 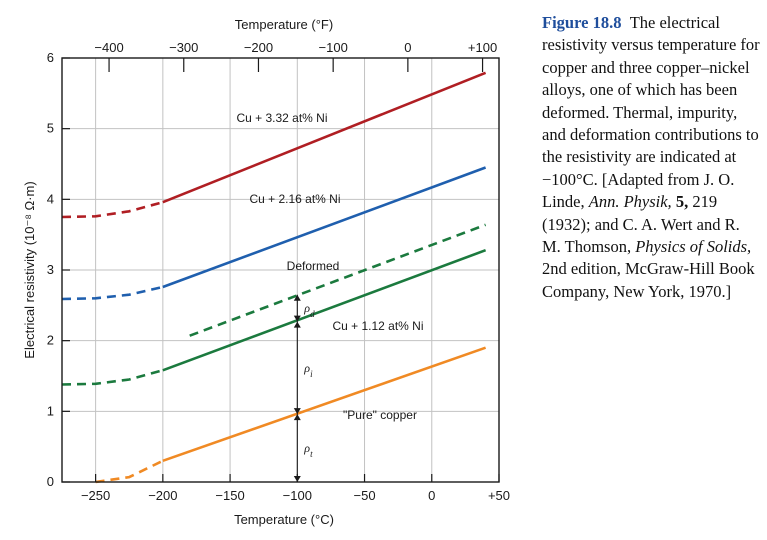 I want to click on y-tick-label-5: 5, so click(x=50, y=128).